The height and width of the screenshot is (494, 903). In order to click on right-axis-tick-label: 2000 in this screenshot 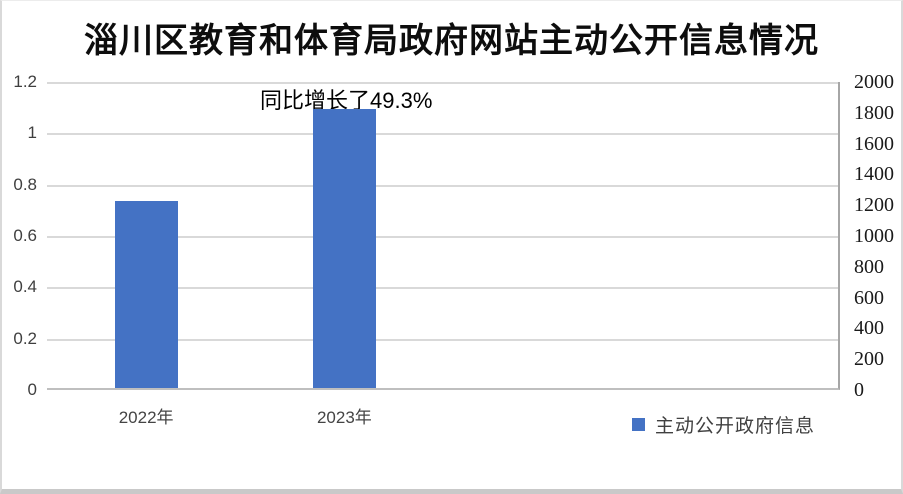, I will do `click(874, 82)`.